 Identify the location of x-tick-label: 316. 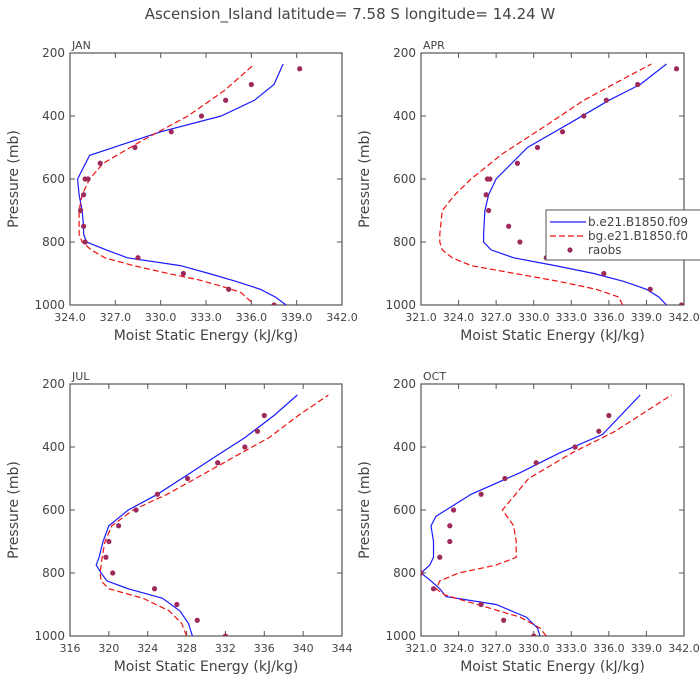
(70, 648).